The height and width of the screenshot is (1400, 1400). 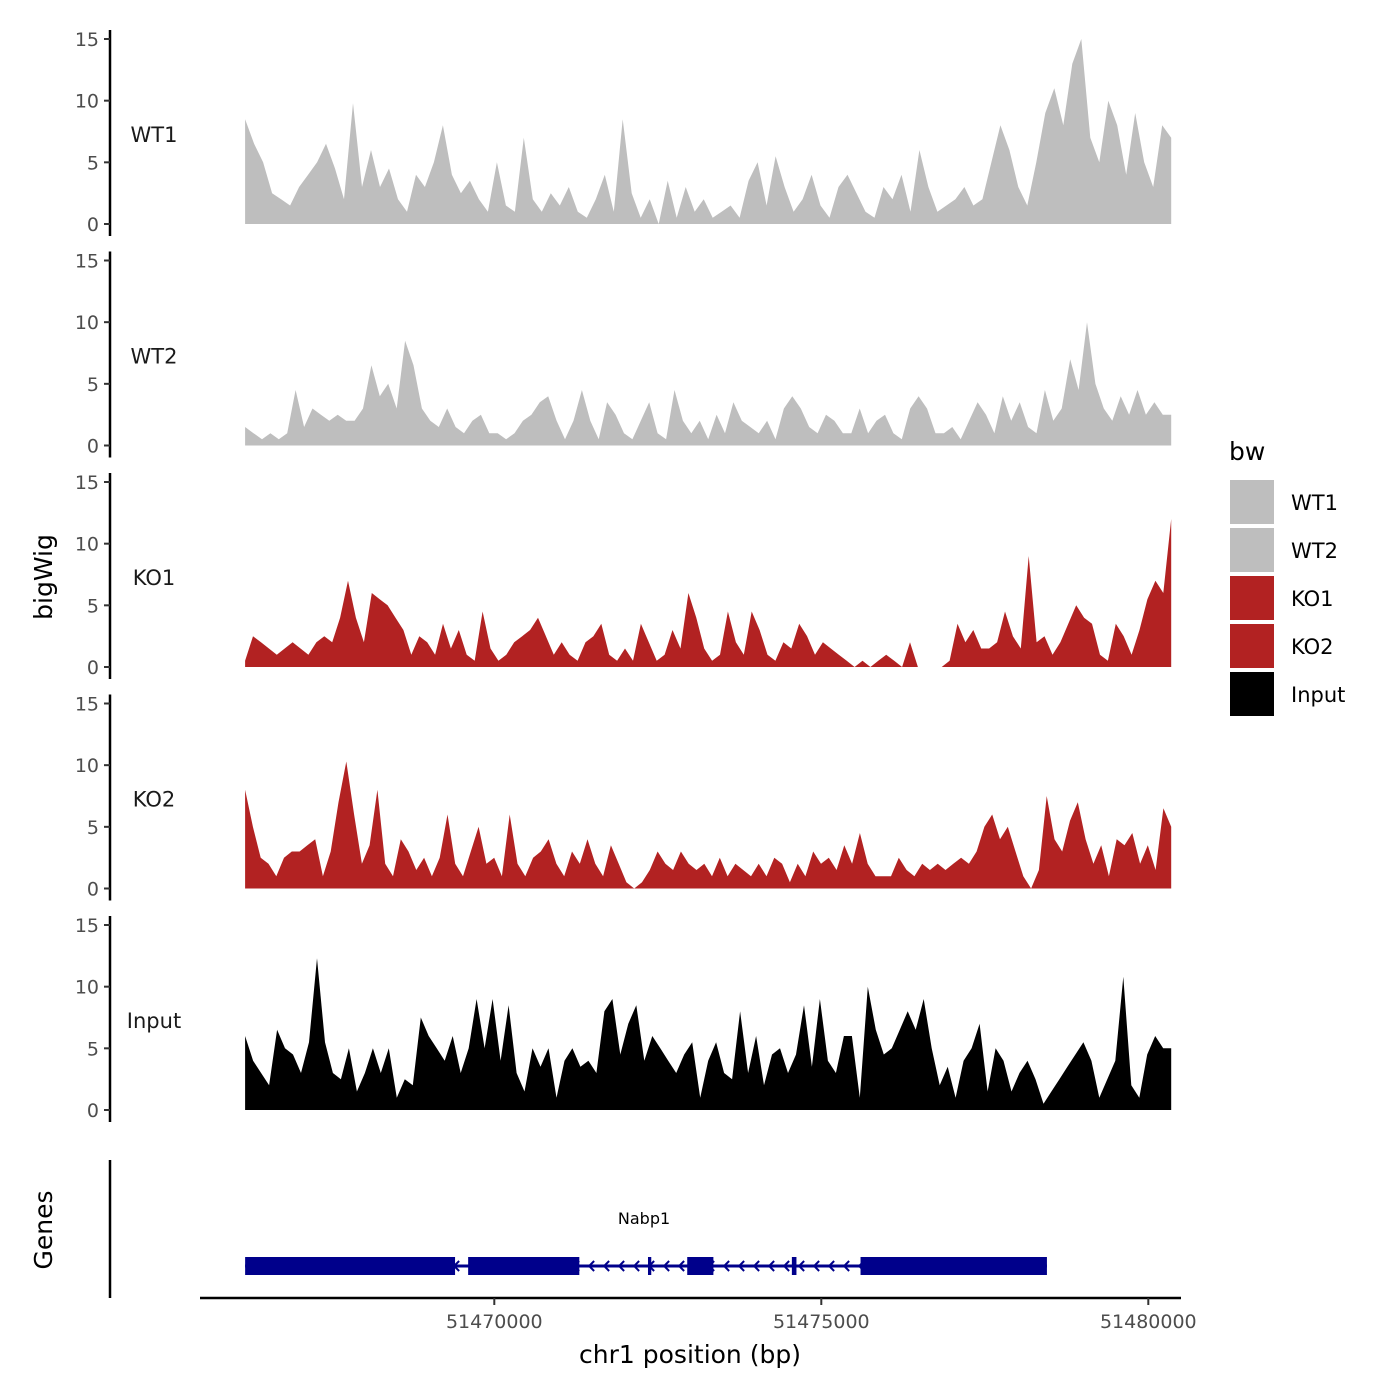 What do you see at coordinates (154, 135) in the screenshot?
I see `track-label-wt1: WT1` at bounding box center [154, 135].